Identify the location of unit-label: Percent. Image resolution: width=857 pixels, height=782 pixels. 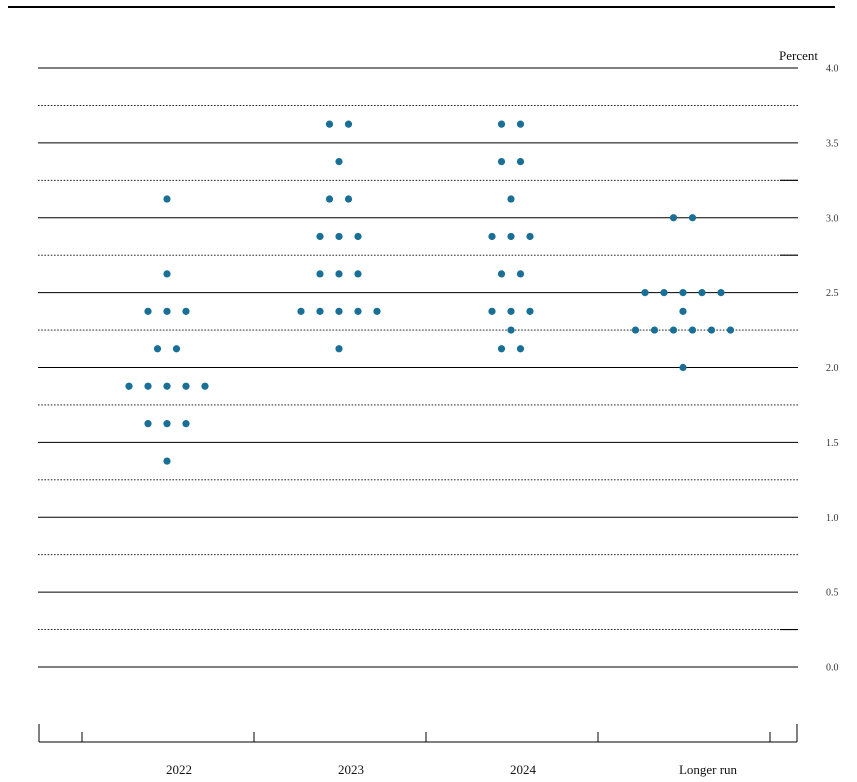
(798, 55).